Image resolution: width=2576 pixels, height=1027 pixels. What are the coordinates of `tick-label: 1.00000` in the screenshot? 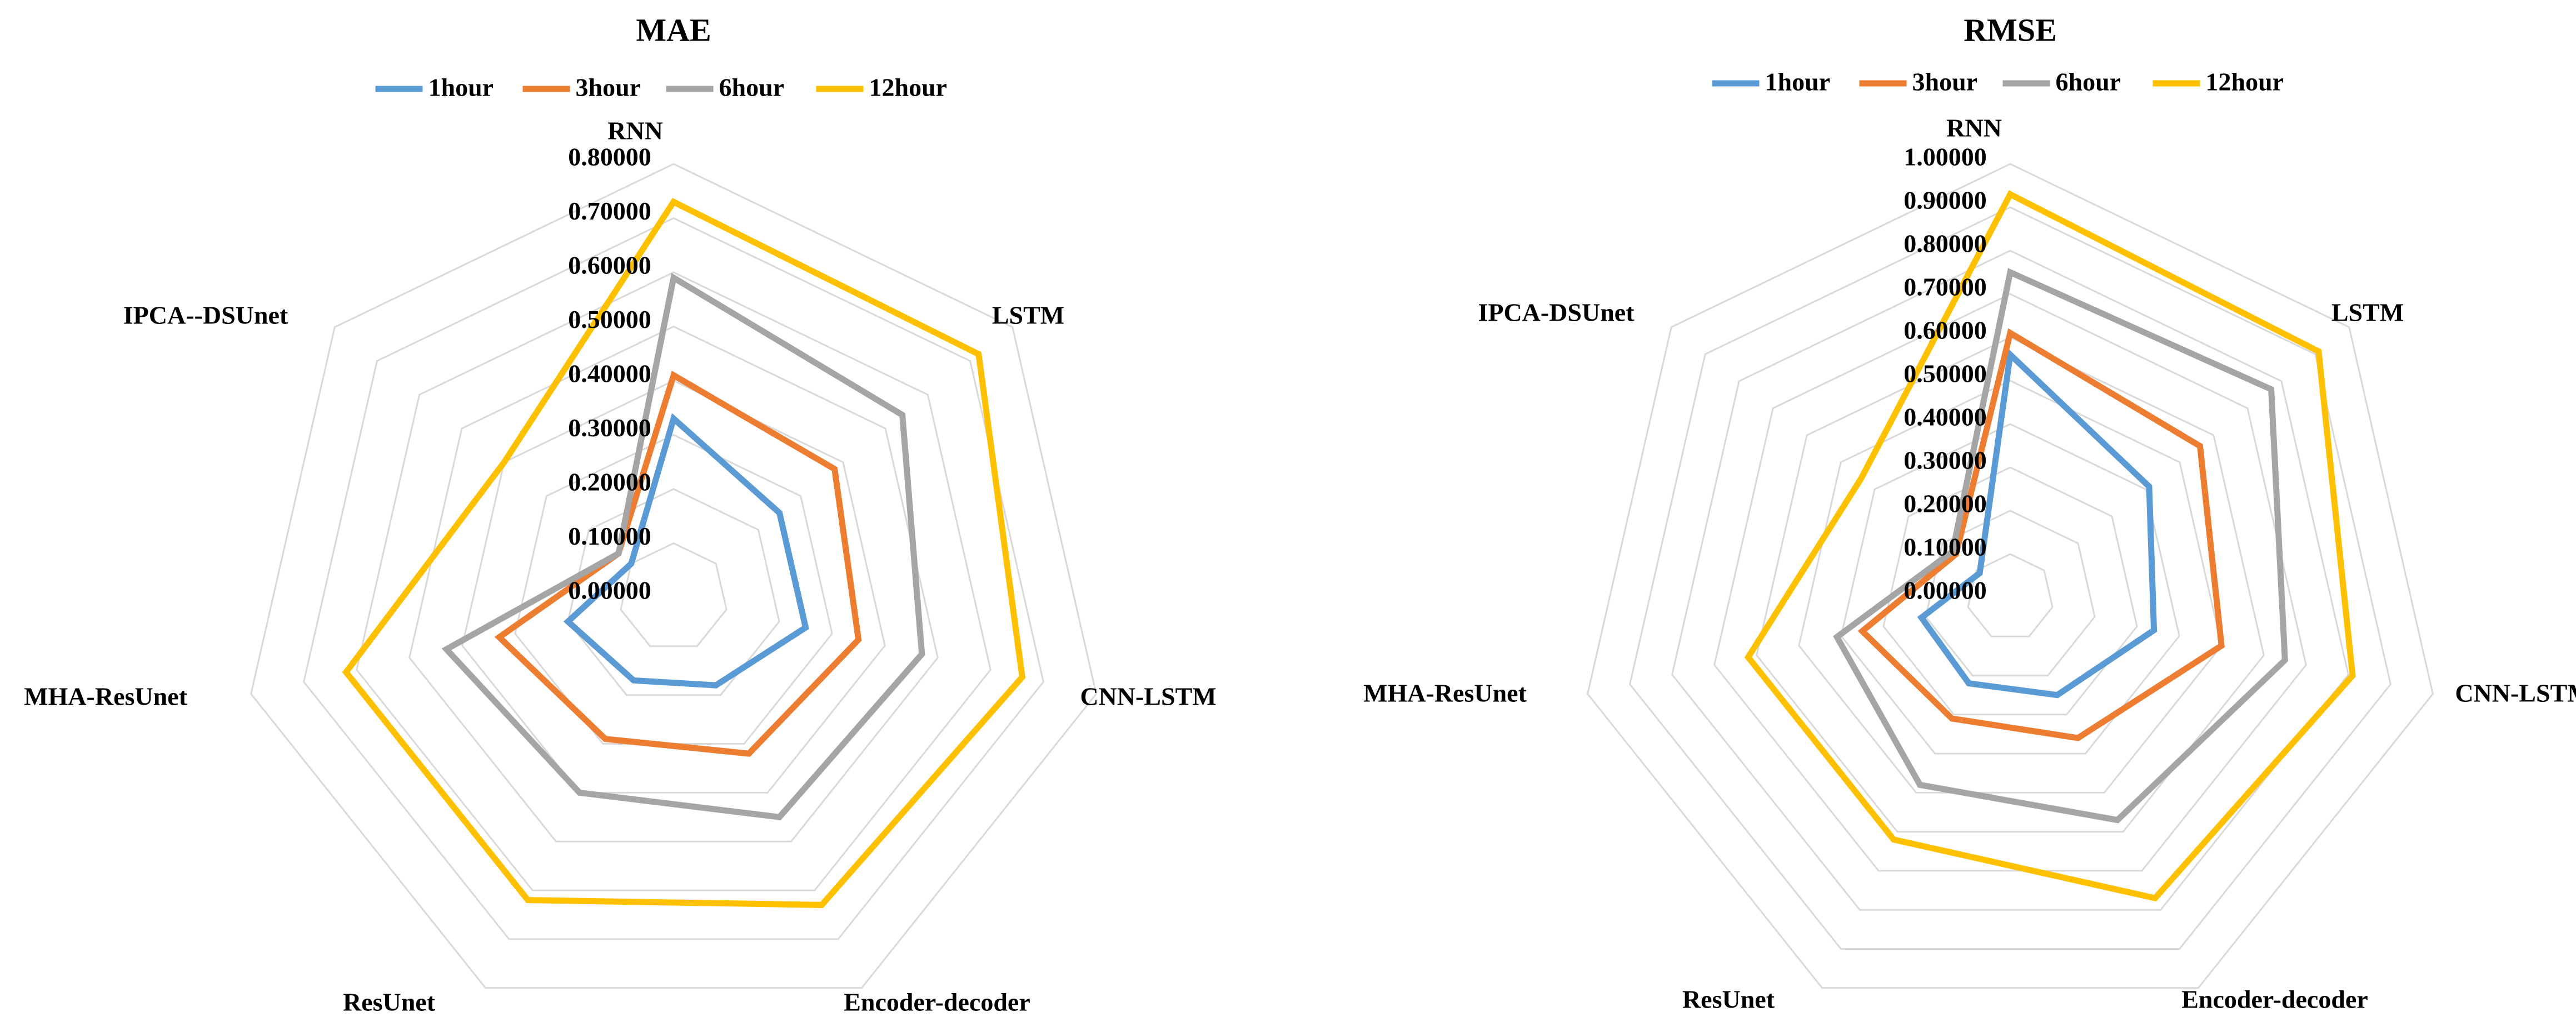 It's located at (1945, 157).